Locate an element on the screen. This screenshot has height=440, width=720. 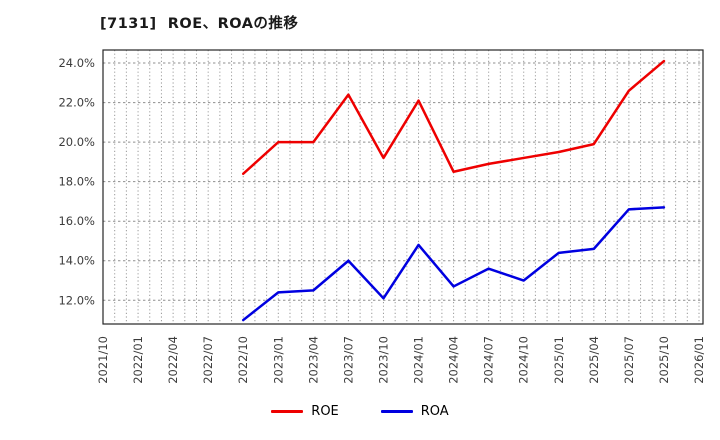
chart-legend: ROE ROA is located at coordinates (360, 411).